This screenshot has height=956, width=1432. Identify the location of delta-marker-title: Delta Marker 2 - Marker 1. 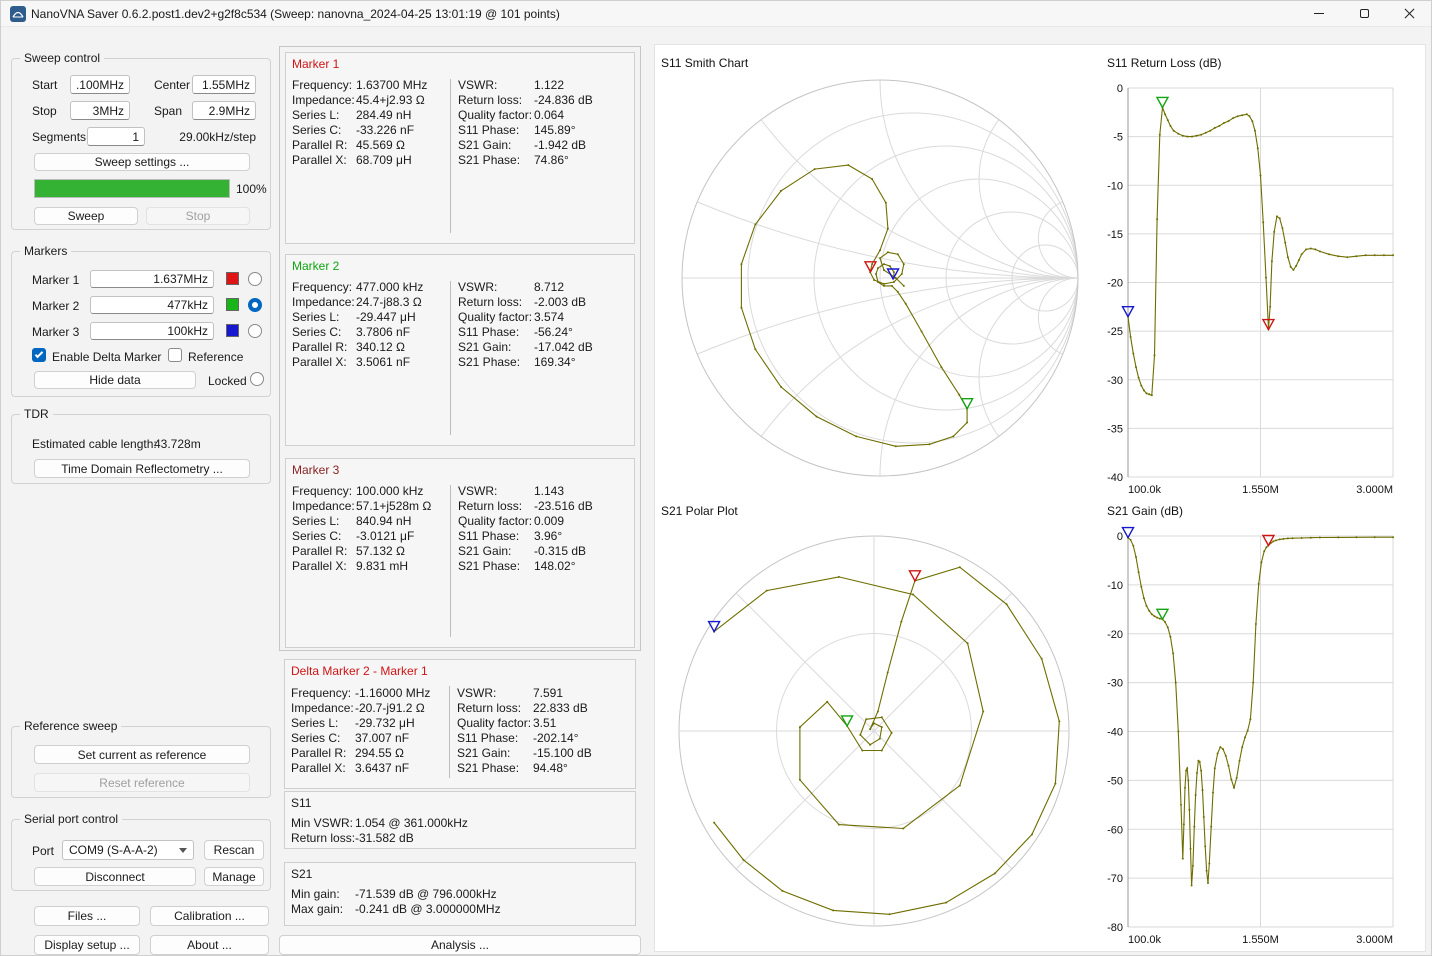
(359, 671).